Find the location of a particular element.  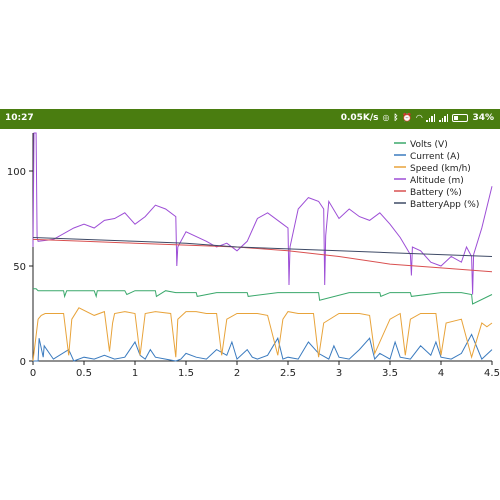

alarm-icon: ⏰ is located at coordinates (407, 117).